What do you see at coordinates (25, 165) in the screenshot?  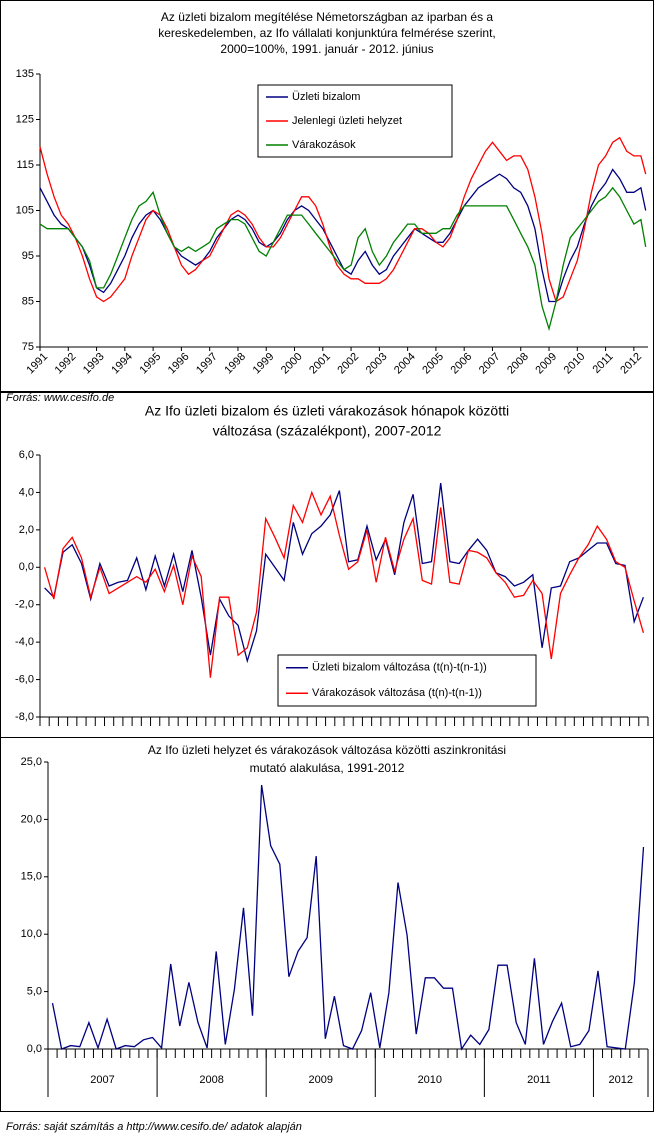 I see `y-tick-label: 115` at bounding box center [25, 165].